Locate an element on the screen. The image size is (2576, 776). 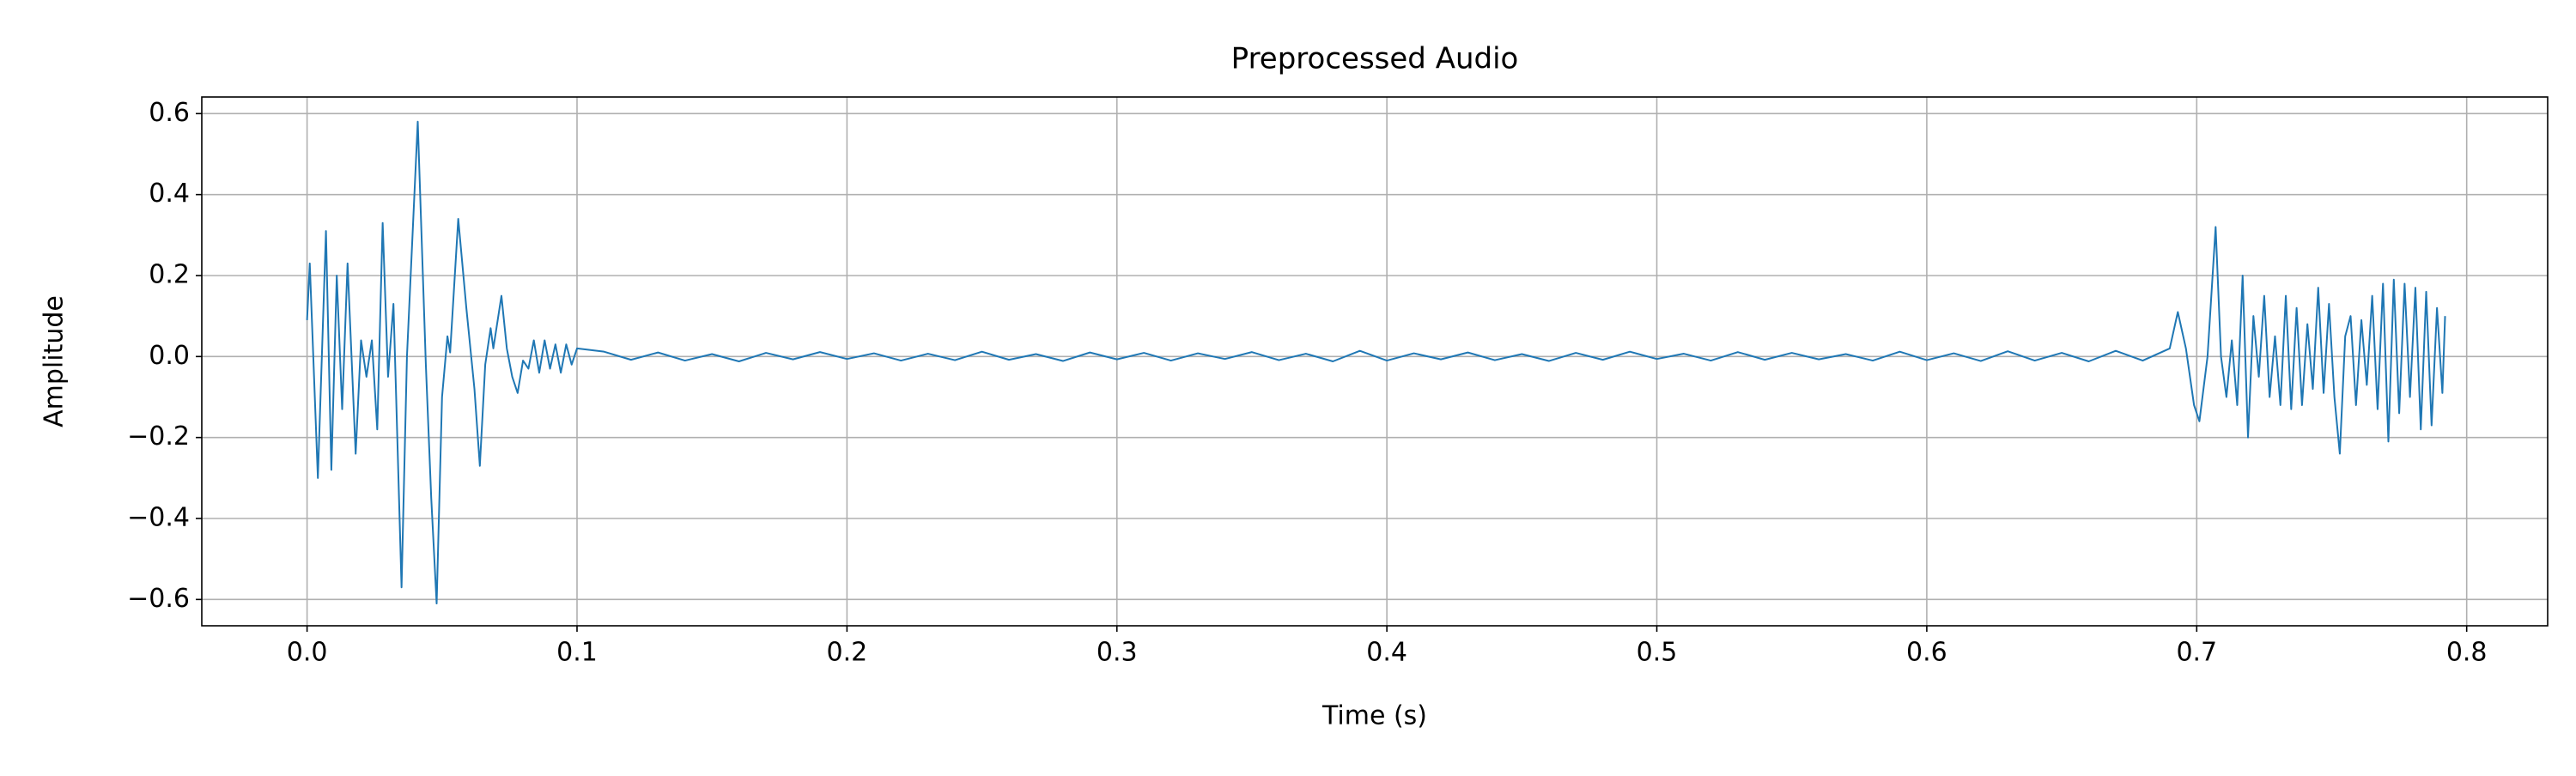
y-tick-label: 0.6 is located at coordinates (170, 113).